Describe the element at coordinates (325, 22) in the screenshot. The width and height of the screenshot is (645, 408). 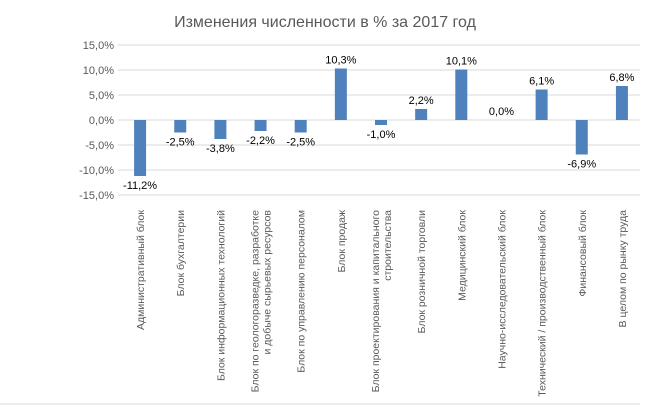
I see `chart-title: Изменения численности в % за 2017 год` at that location.